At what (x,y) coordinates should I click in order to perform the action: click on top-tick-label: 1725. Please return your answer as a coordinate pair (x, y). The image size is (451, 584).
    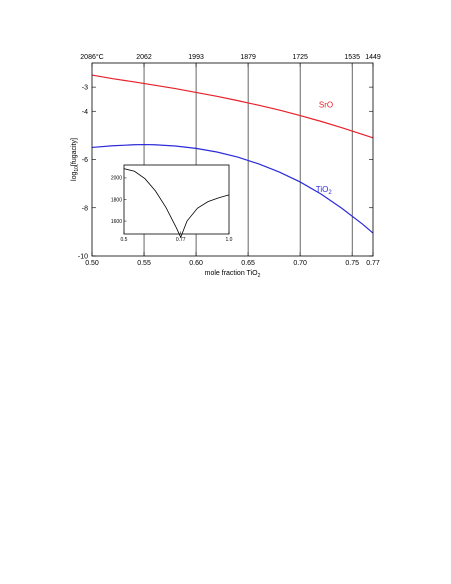
    Looking at the image, I should click on (300, 57).